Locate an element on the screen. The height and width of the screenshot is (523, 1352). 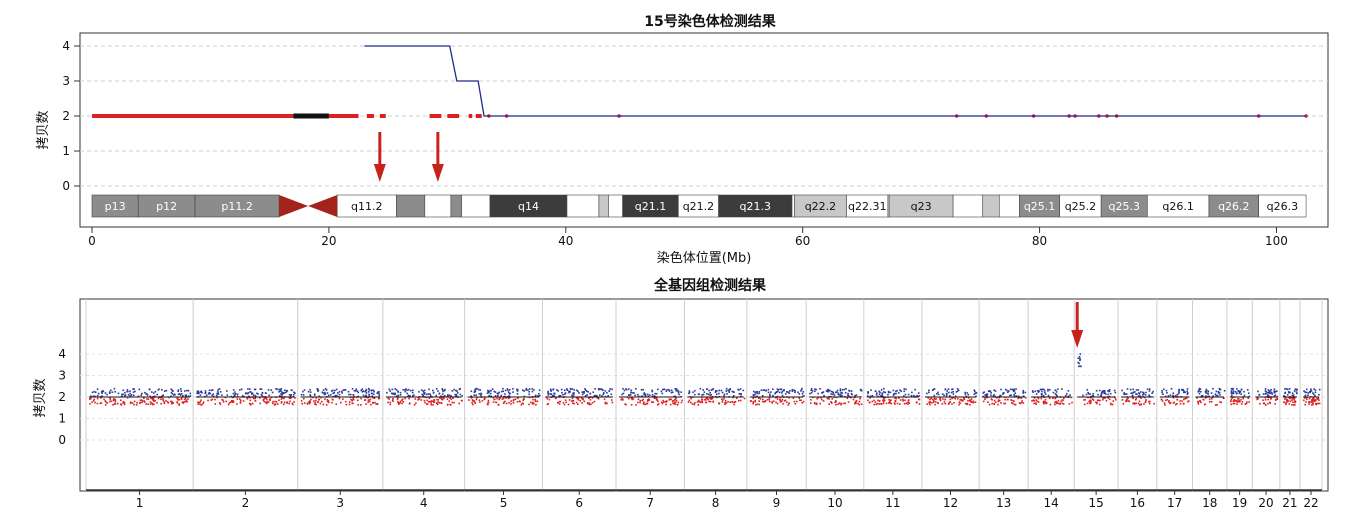
genome-arrowhead is located at coordinates (1077, 339).